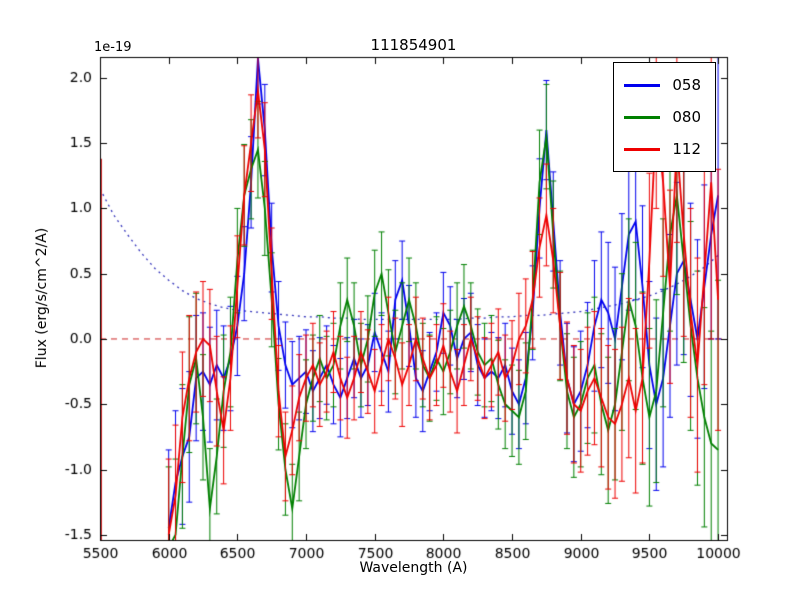 The height and width of the screenshot is (600, 800). I want to click on legend: 058 080 112, so click(664, 117).